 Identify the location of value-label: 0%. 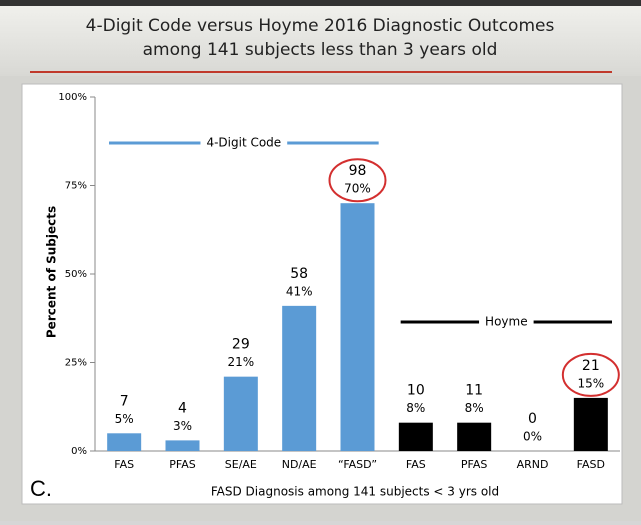
(532, 437).